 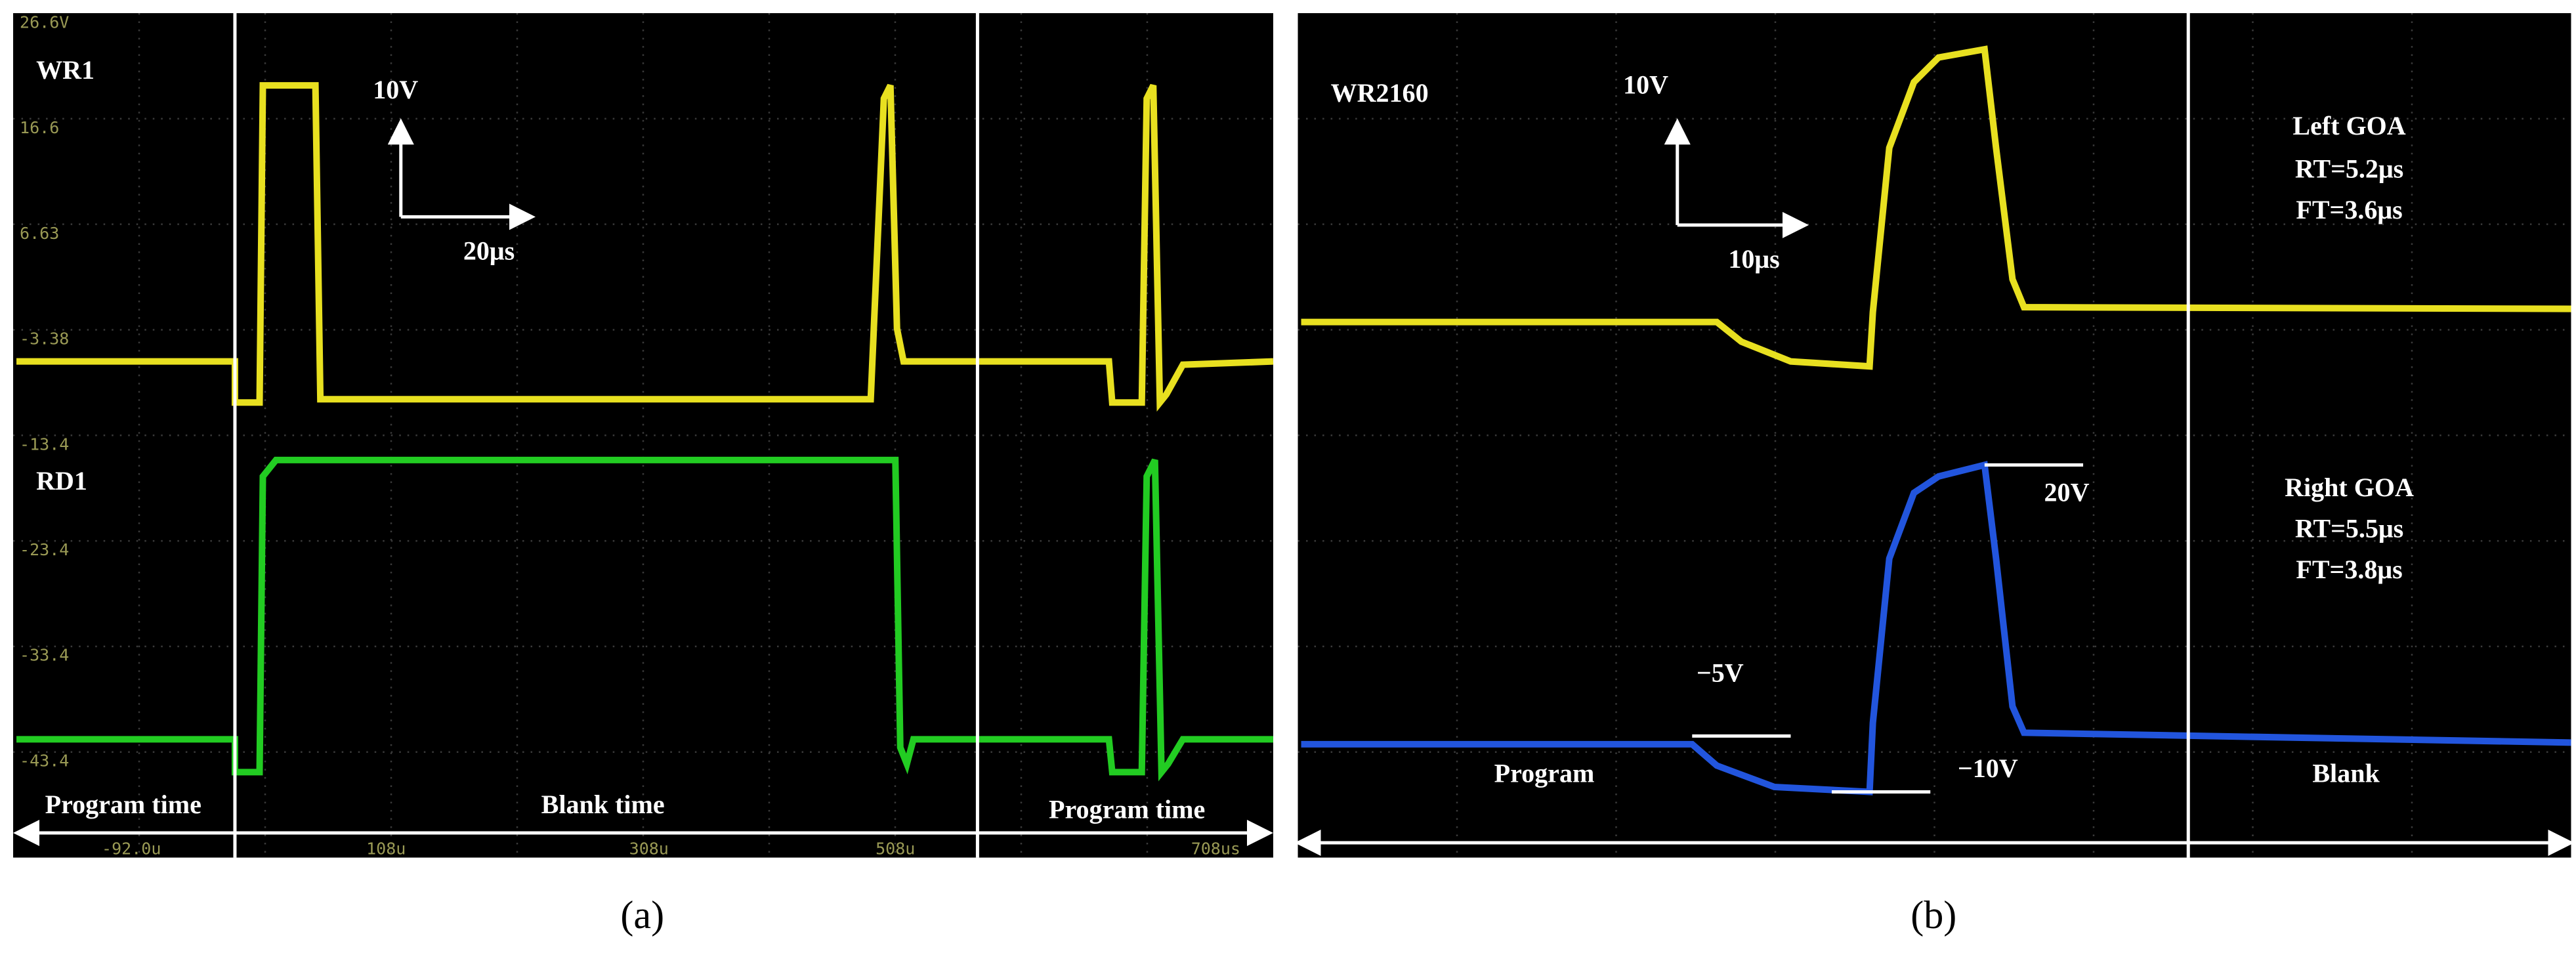 I want to click on goa-label: Left GOA, so click(x=2348, y=126).